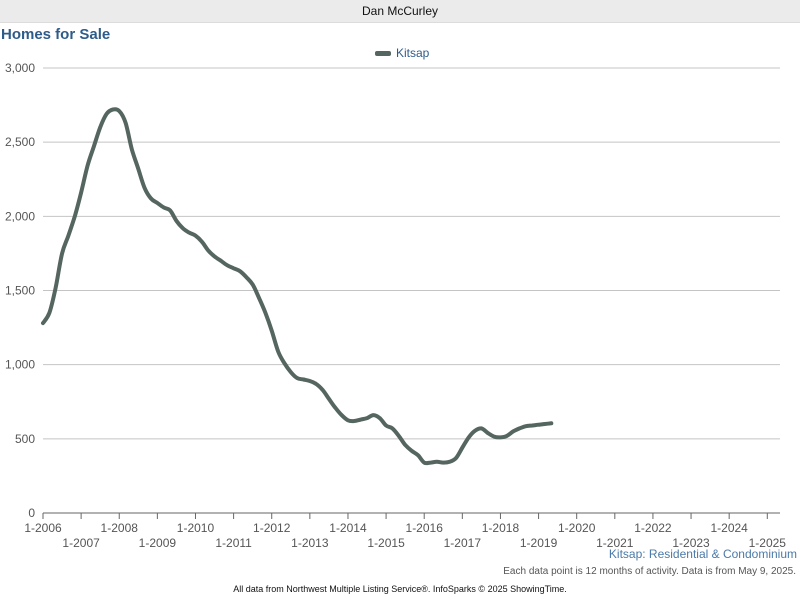  What do you see at coordinates (120, 528) in the screenshot?
I see `x-tick-label: 1-2008` at bounding box center [120, 528].